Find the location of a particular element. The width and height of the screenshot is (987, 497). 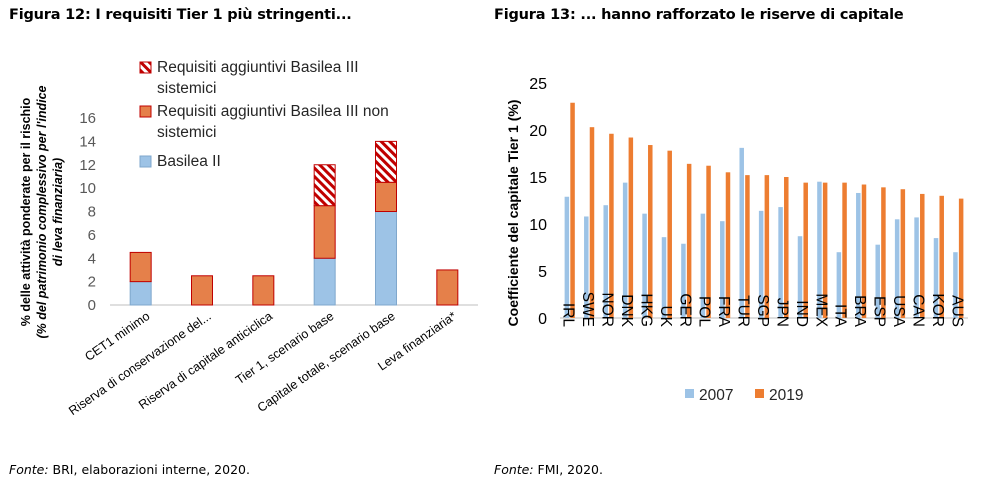

y-tick-label: 10 is located at coordinates (87, 188).